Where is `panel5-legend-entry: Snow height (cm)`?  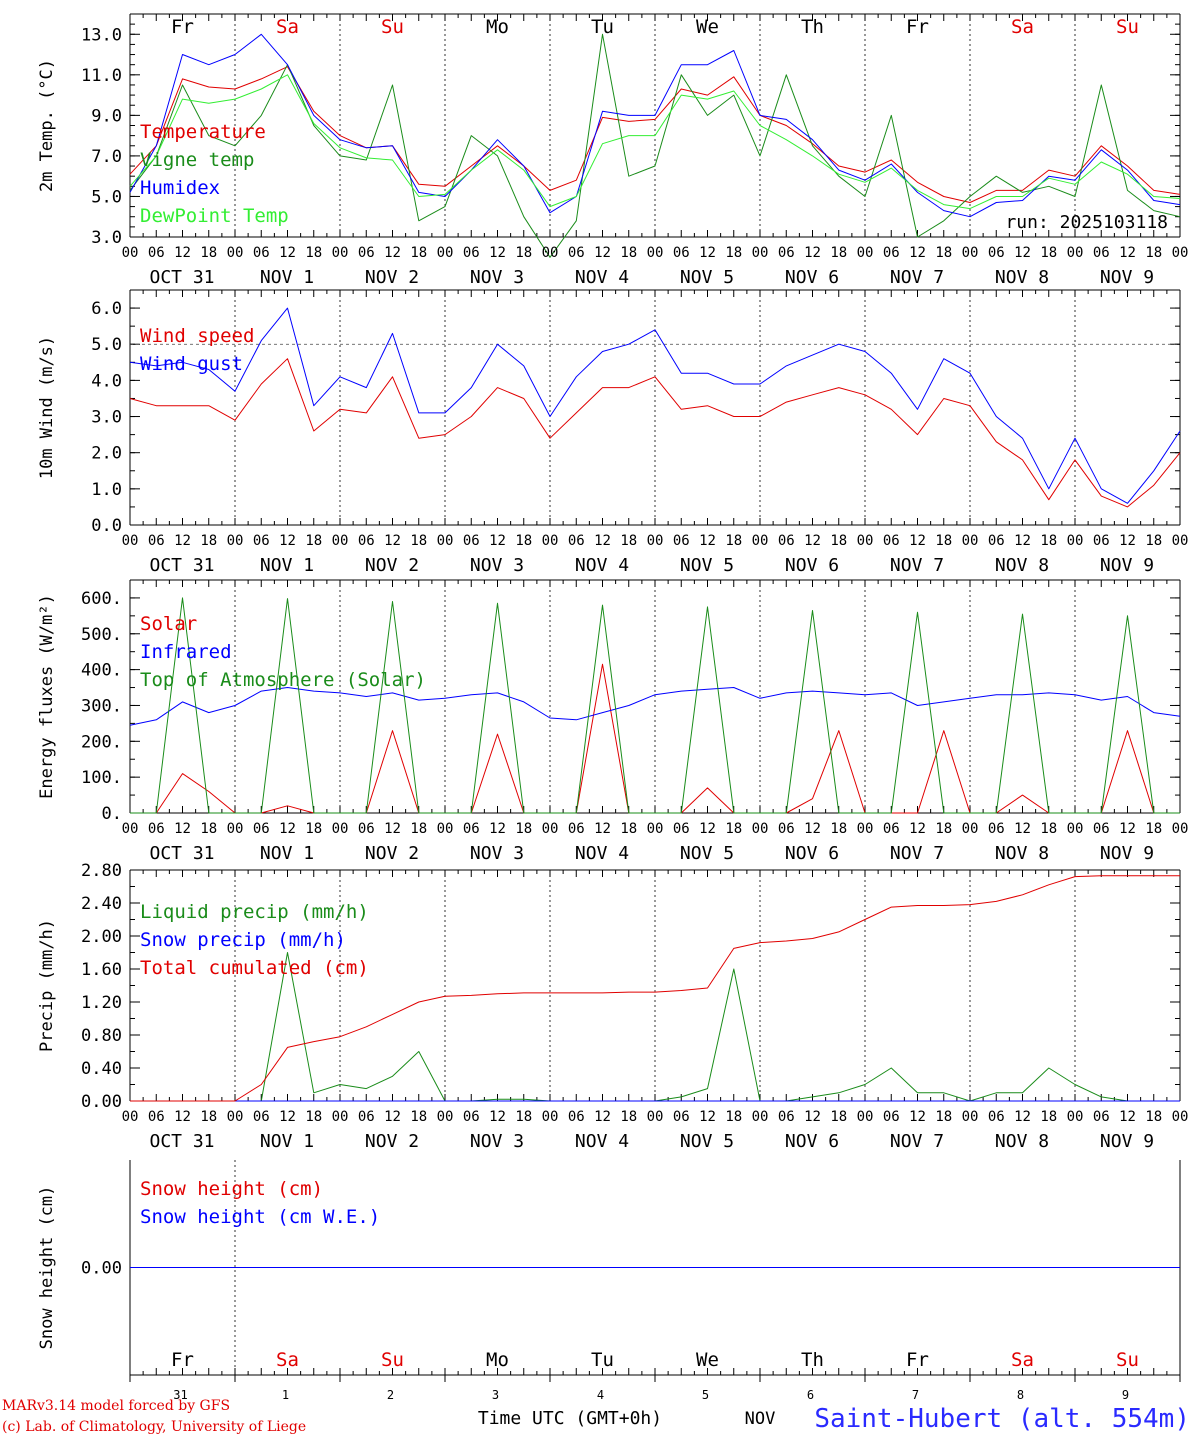 panel5-legend-entry: Snow height (cm) is located at coordinates (231, 1189).